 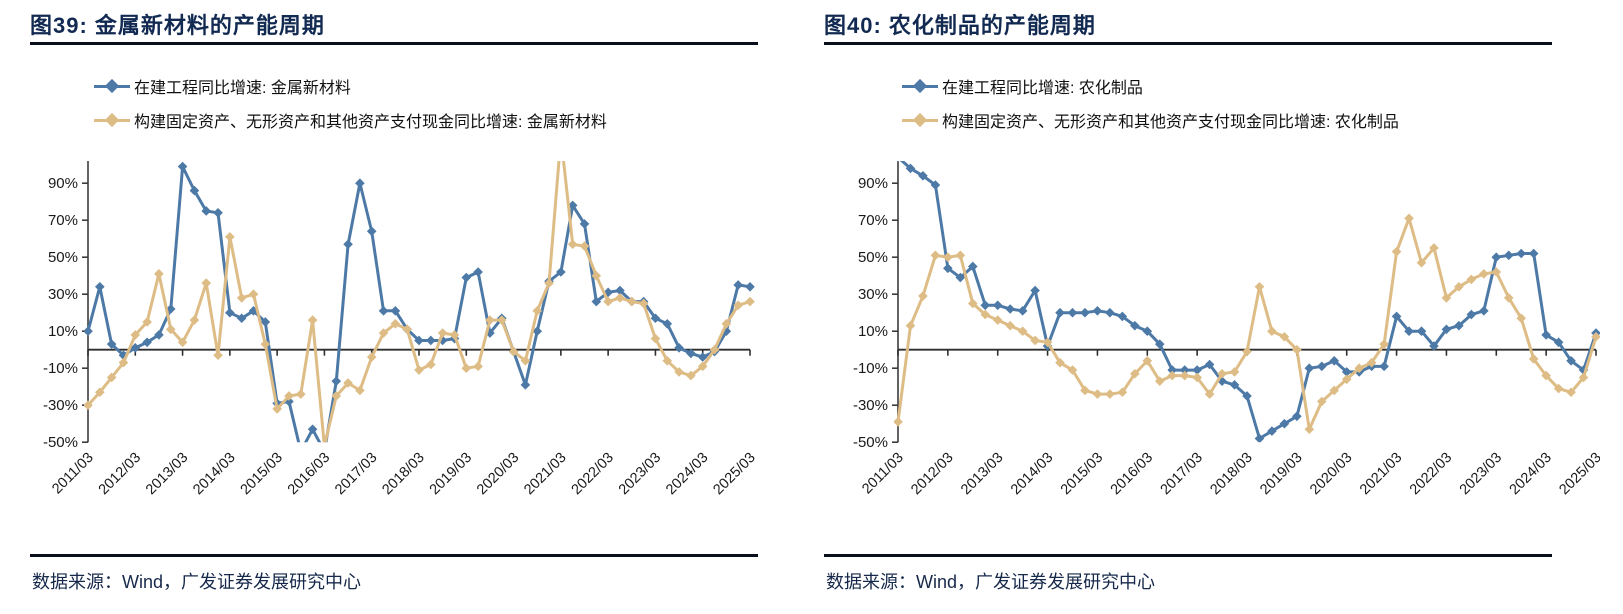 I want to click on legend-label: 构建固定资产、无形资产和其他资产支付现金同比增速: 农化制品, so click(x=1170, y=122).